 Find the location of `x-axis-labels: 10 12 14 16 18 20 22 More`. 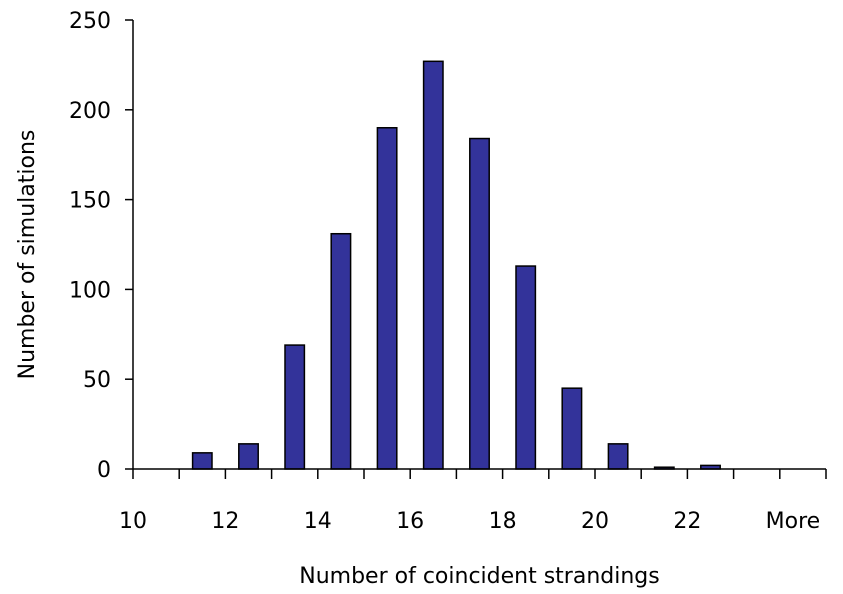

x-axis-labels: 10 12 14 16 18 20 22 More is located at coordinates (469, 521).